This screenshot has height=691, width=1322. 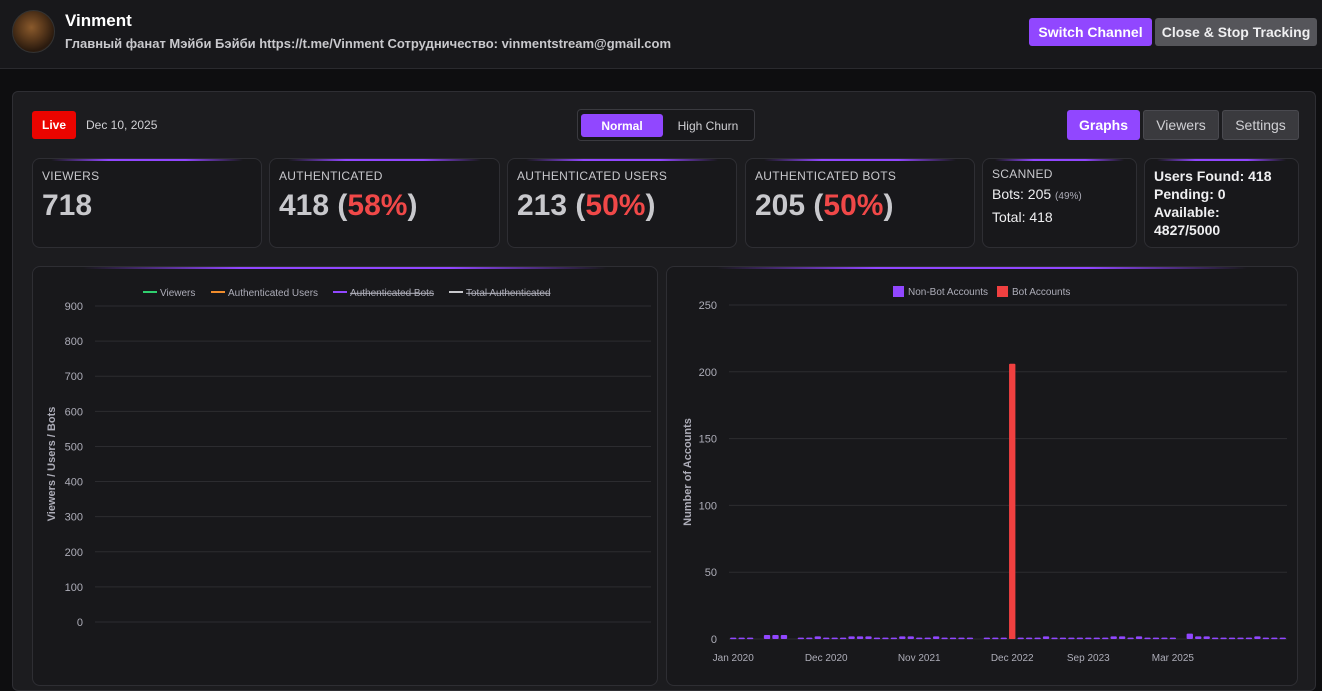 I want to click on auth-users-card: AUTHENTICATED USERS 213 (50%), so click(x=622, y=203).